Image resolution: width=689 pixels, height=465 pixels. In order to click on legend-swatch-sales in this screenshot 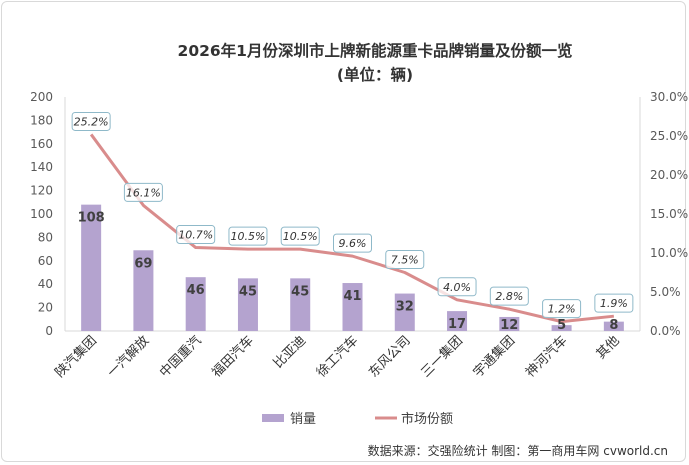, I will do `click(273, 418)`.